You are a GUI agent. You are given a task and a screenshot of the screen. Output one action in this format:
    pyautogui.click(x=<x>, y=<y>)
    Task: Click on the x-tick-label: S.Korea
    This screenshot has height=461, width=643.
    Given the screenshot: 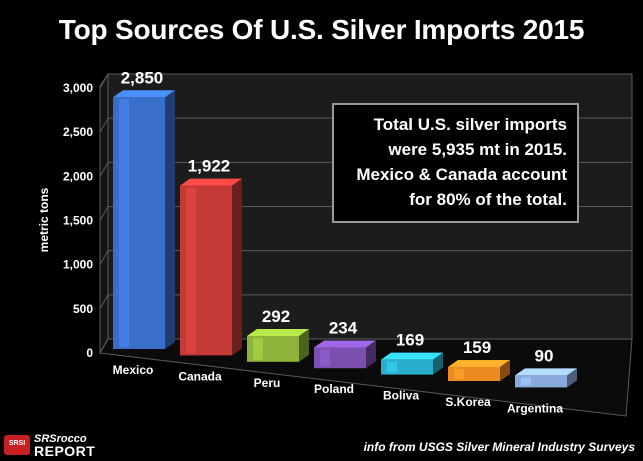 What is the action you would take?
    pyautogui.click(x=468, y=402)
    